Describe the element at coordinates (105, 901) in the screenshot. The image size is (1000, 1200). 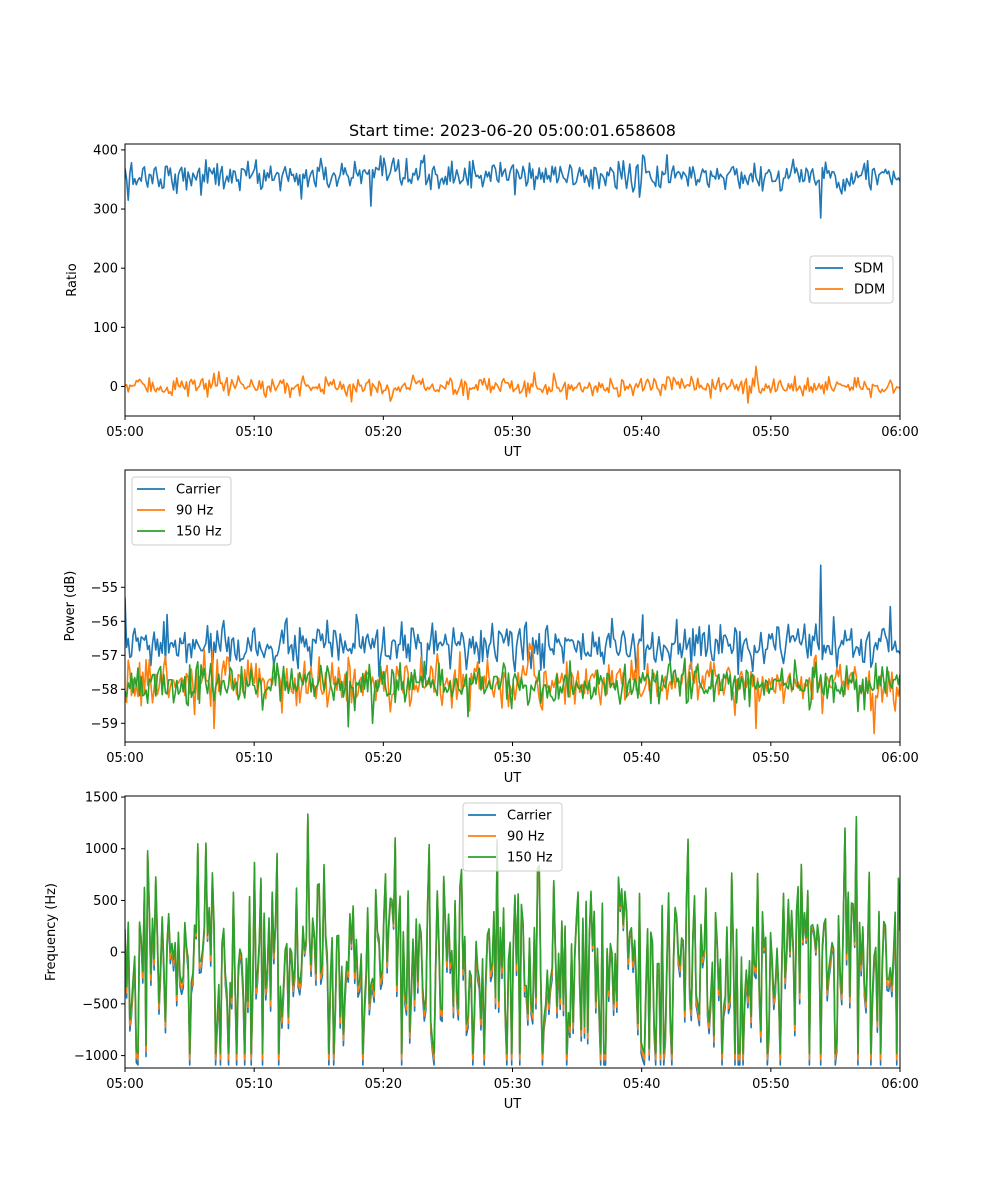
I see `y-tick-label: 500` at that location.